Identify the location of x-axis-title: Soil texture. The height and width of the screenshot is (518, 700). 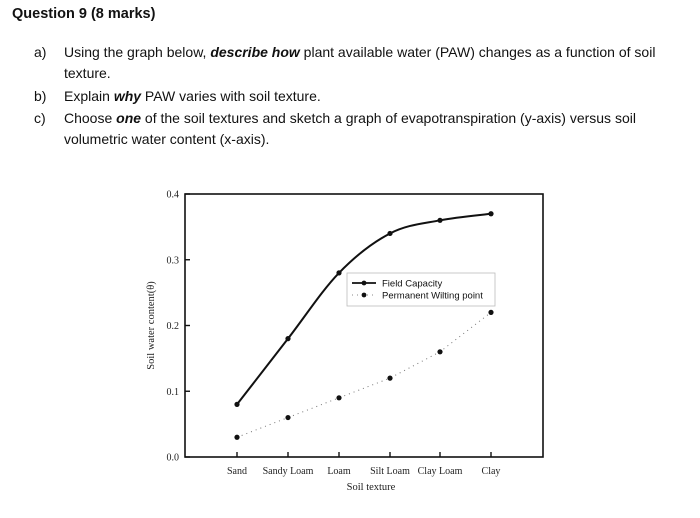
(371, 487).